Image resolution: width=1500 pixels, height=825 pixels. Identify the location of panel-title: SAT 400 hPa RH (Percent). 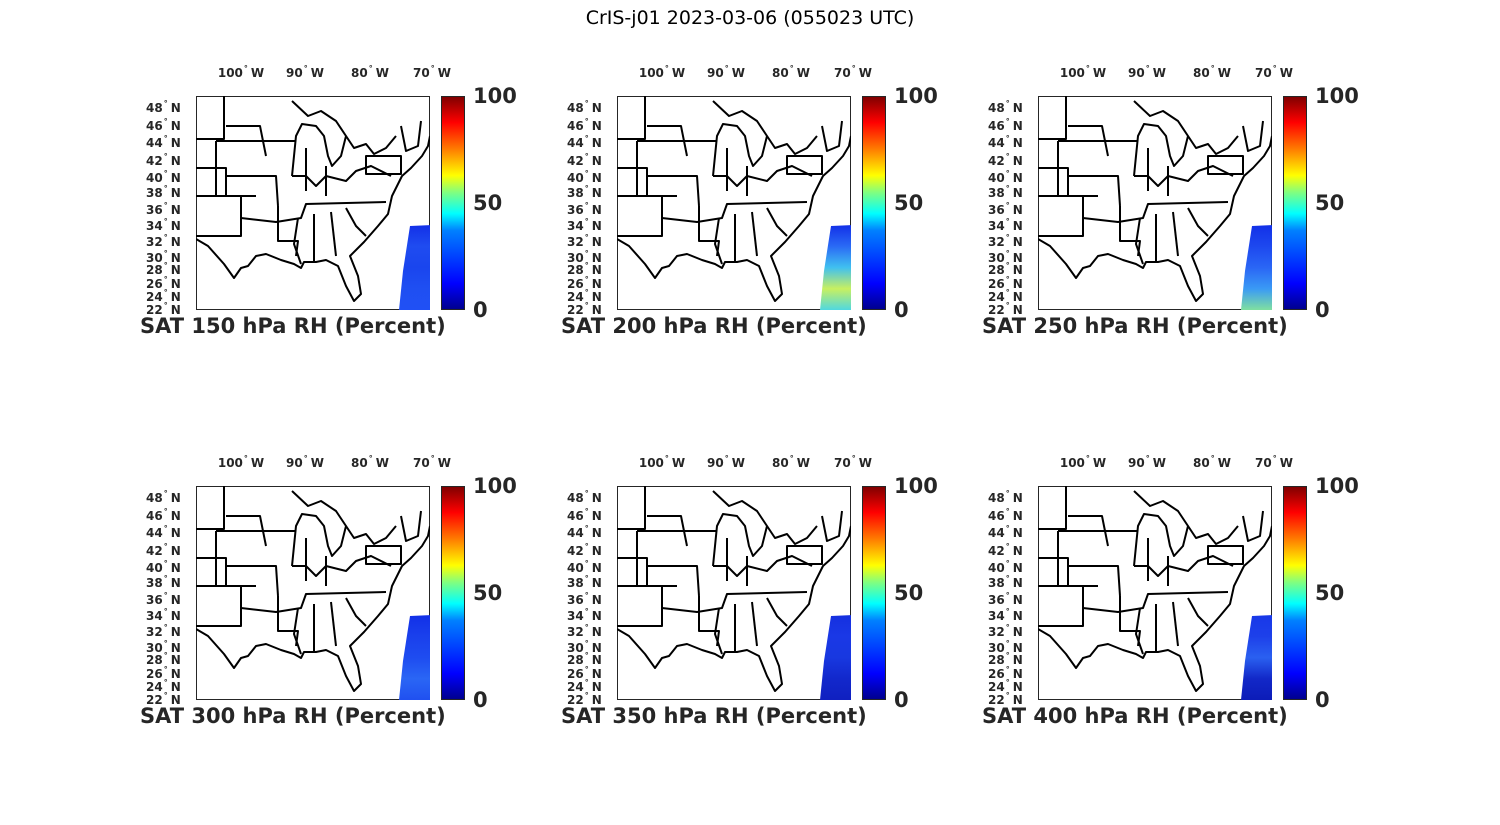
(1135, 716).